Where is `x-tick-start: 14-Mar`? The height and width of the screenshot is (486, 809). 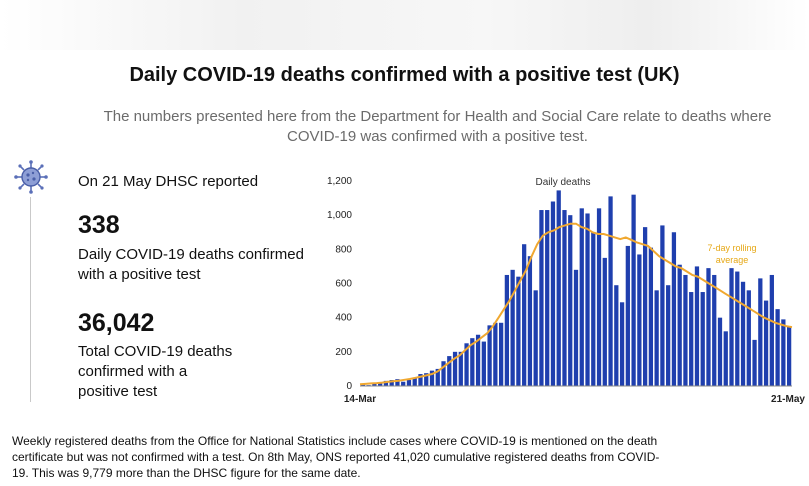 x-tick-start: 14-Mar is located at coordinates (360, 399).